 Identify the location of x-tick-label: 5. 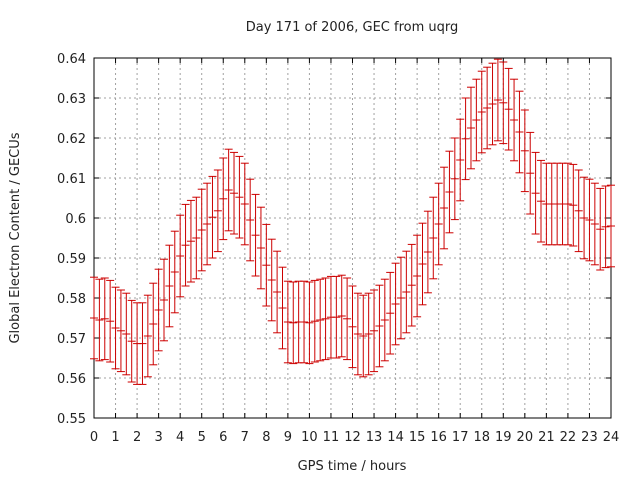
(202, 437).